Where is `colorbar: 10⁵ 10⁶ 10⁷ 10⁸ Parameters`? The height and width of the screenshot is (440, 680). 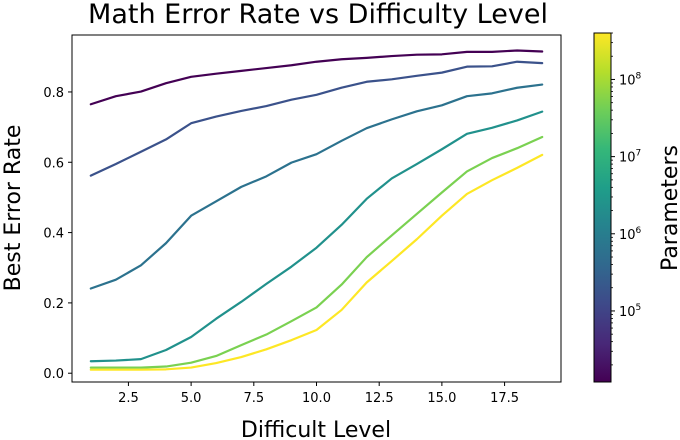
colorbar: 10⁵ 10⁶ 10⁷ 10⁸ Parameters is located at coordinates (636, 207).